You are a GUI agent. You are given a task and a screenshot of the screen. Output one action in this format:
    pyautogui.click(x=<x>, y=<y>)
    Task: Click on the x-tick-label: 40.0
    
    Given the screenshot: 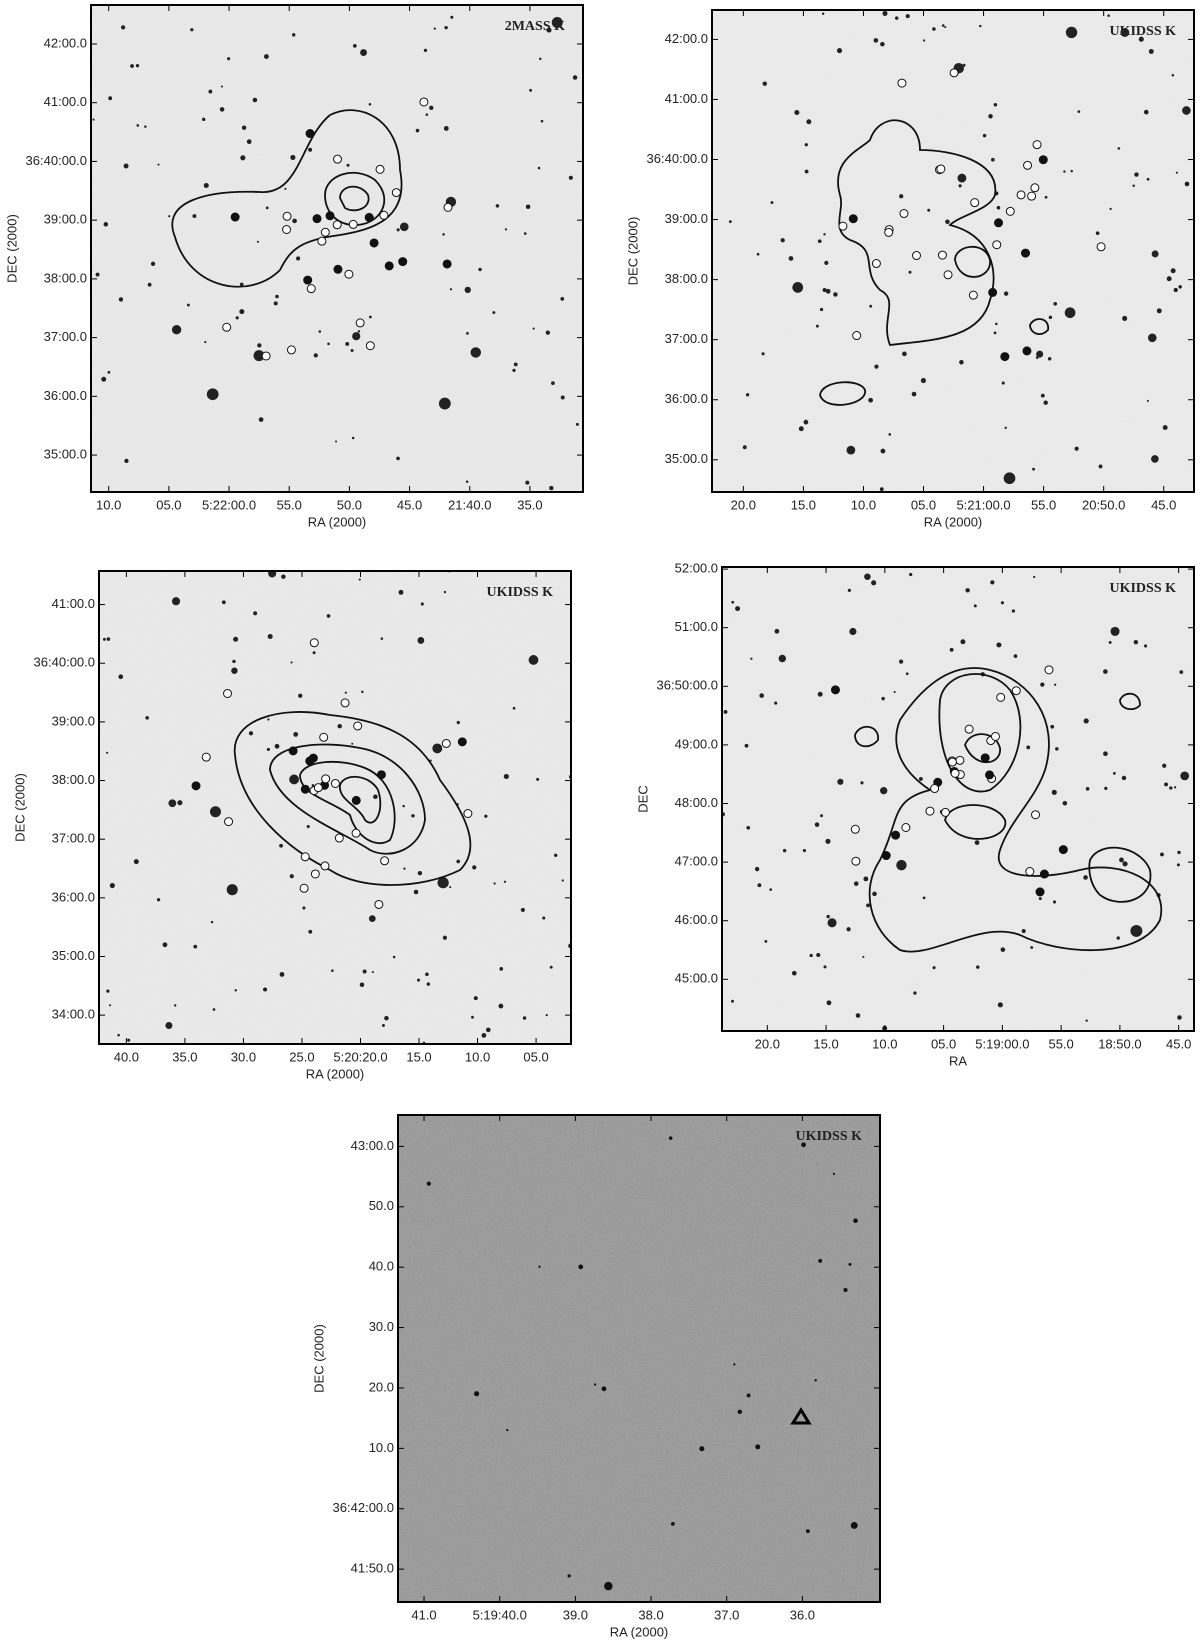 What is the action you would take?
    pyautogui.click(x=126, y=1056)
    